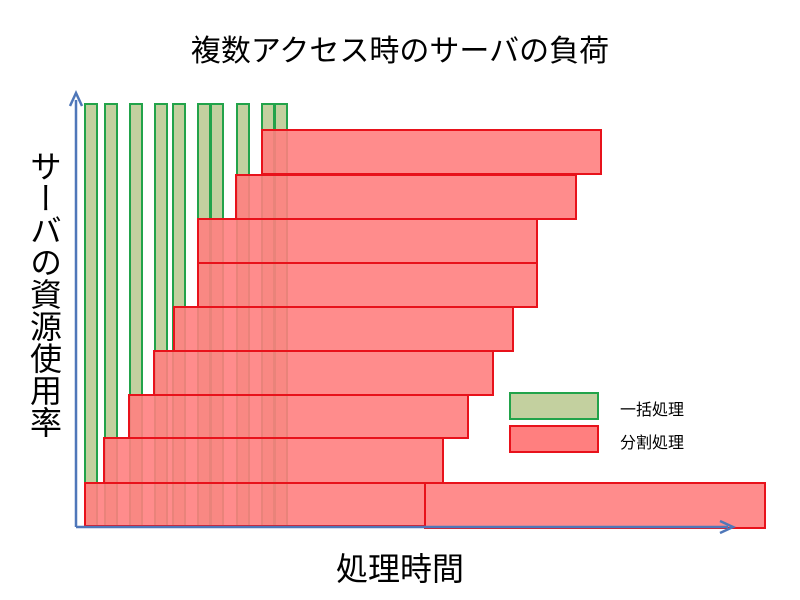 The width and height of the screenshot is (800, 600). I want to click on legend-batch-label: 一括処理, so click(652, 409).